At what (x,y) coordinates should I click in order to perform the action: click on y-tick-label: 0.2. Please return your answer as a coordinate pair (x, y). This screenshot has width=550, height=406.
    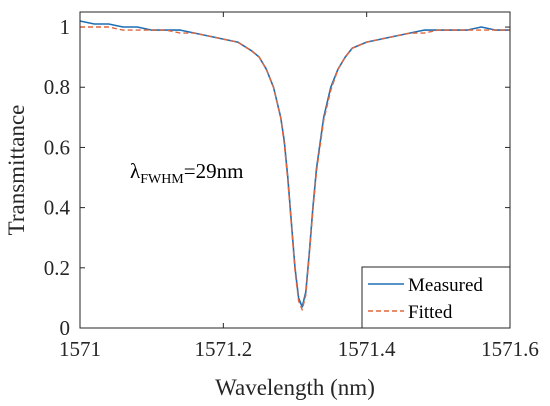
    Looking at the image, I should click on (57, 268).